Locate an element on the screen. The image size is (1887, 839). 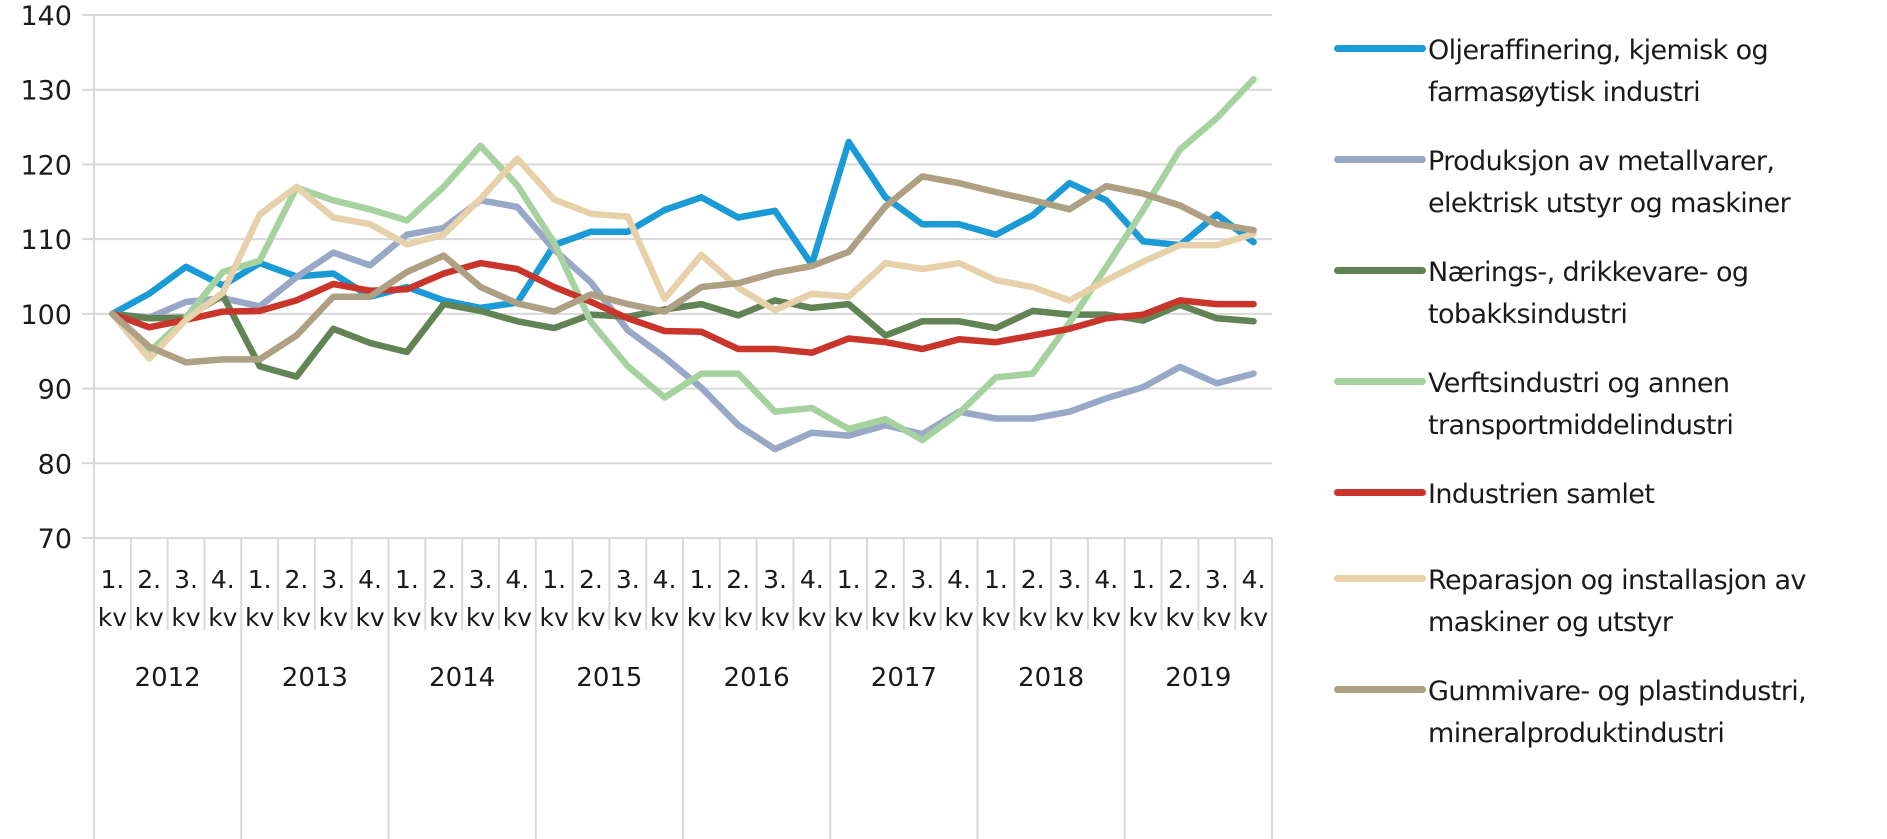
y-tick-label: 80 is located at coordinates (55, 464).